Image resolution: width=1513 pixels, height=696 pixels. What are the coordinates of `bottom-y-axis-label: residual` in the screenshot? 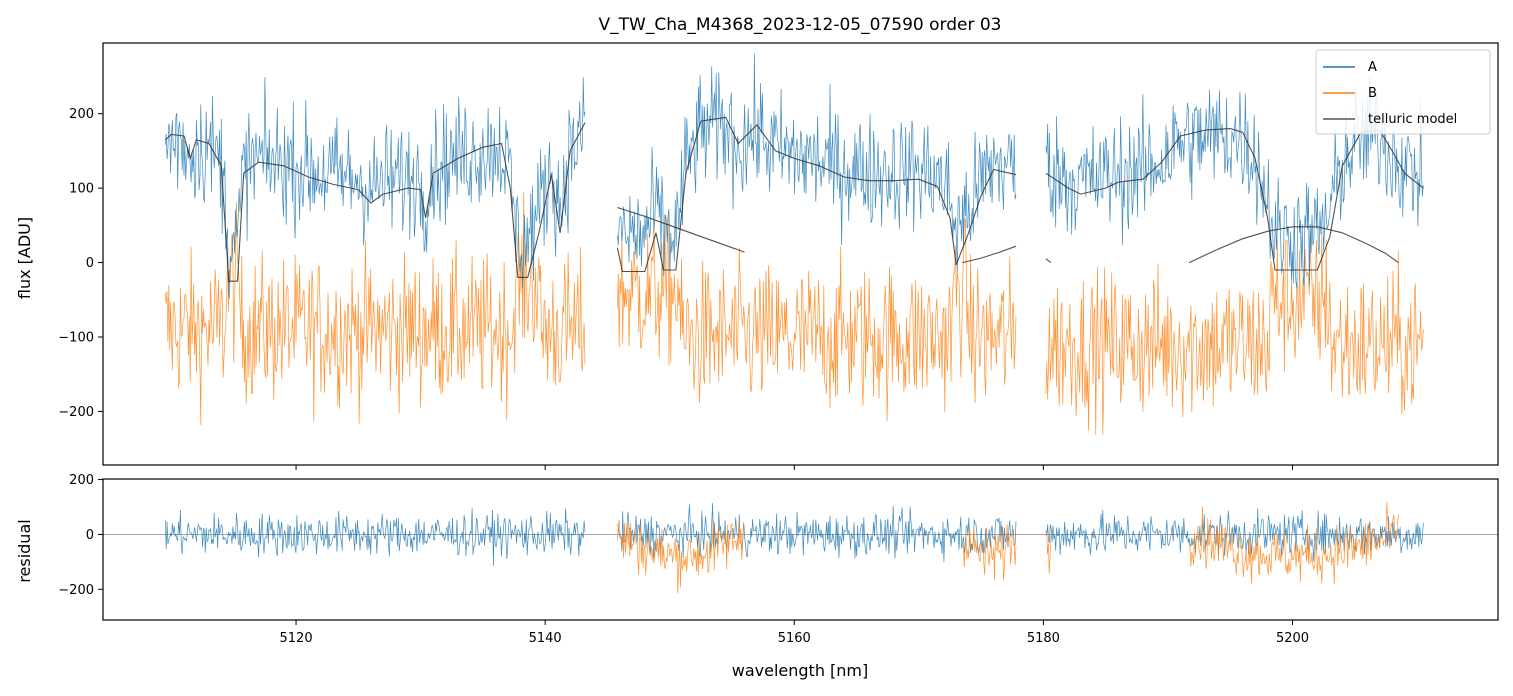 It's located at (24, 550).